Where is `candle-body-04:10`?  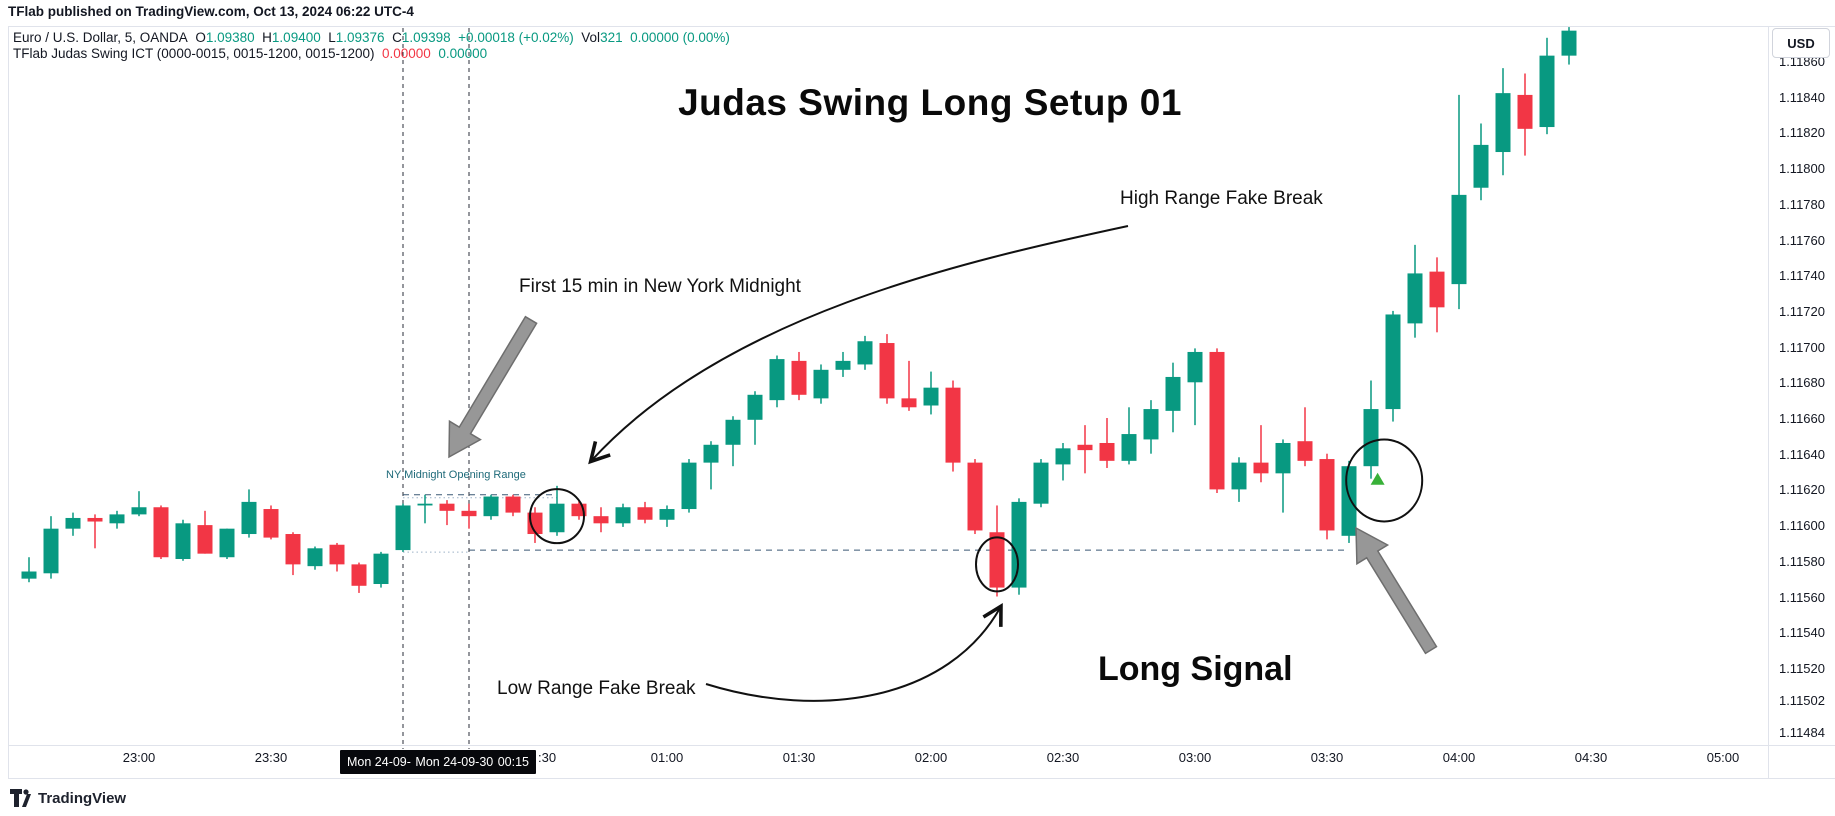
candle-body-04:10 is located at coordinates (1503, 123).